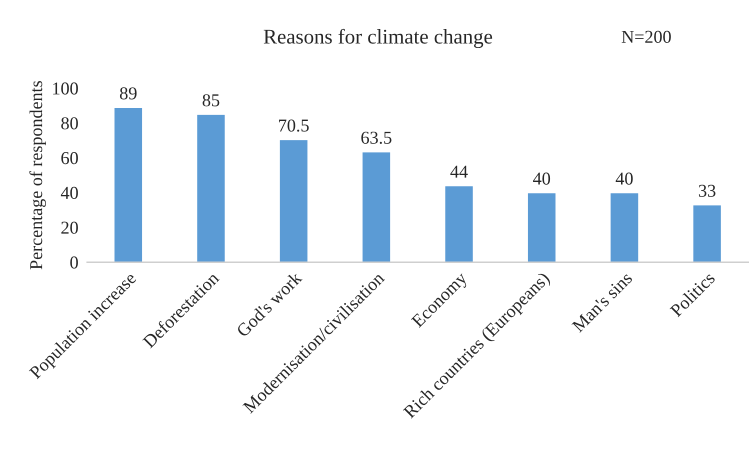 The image size is (756, 452). I want to click on y-tick-label: 20, so click(69, 228).